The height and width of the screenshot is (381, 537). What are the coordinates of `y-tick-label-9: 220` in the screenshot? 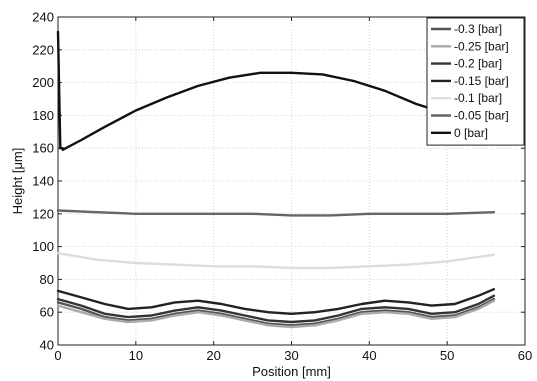 It's located at (43, 49).